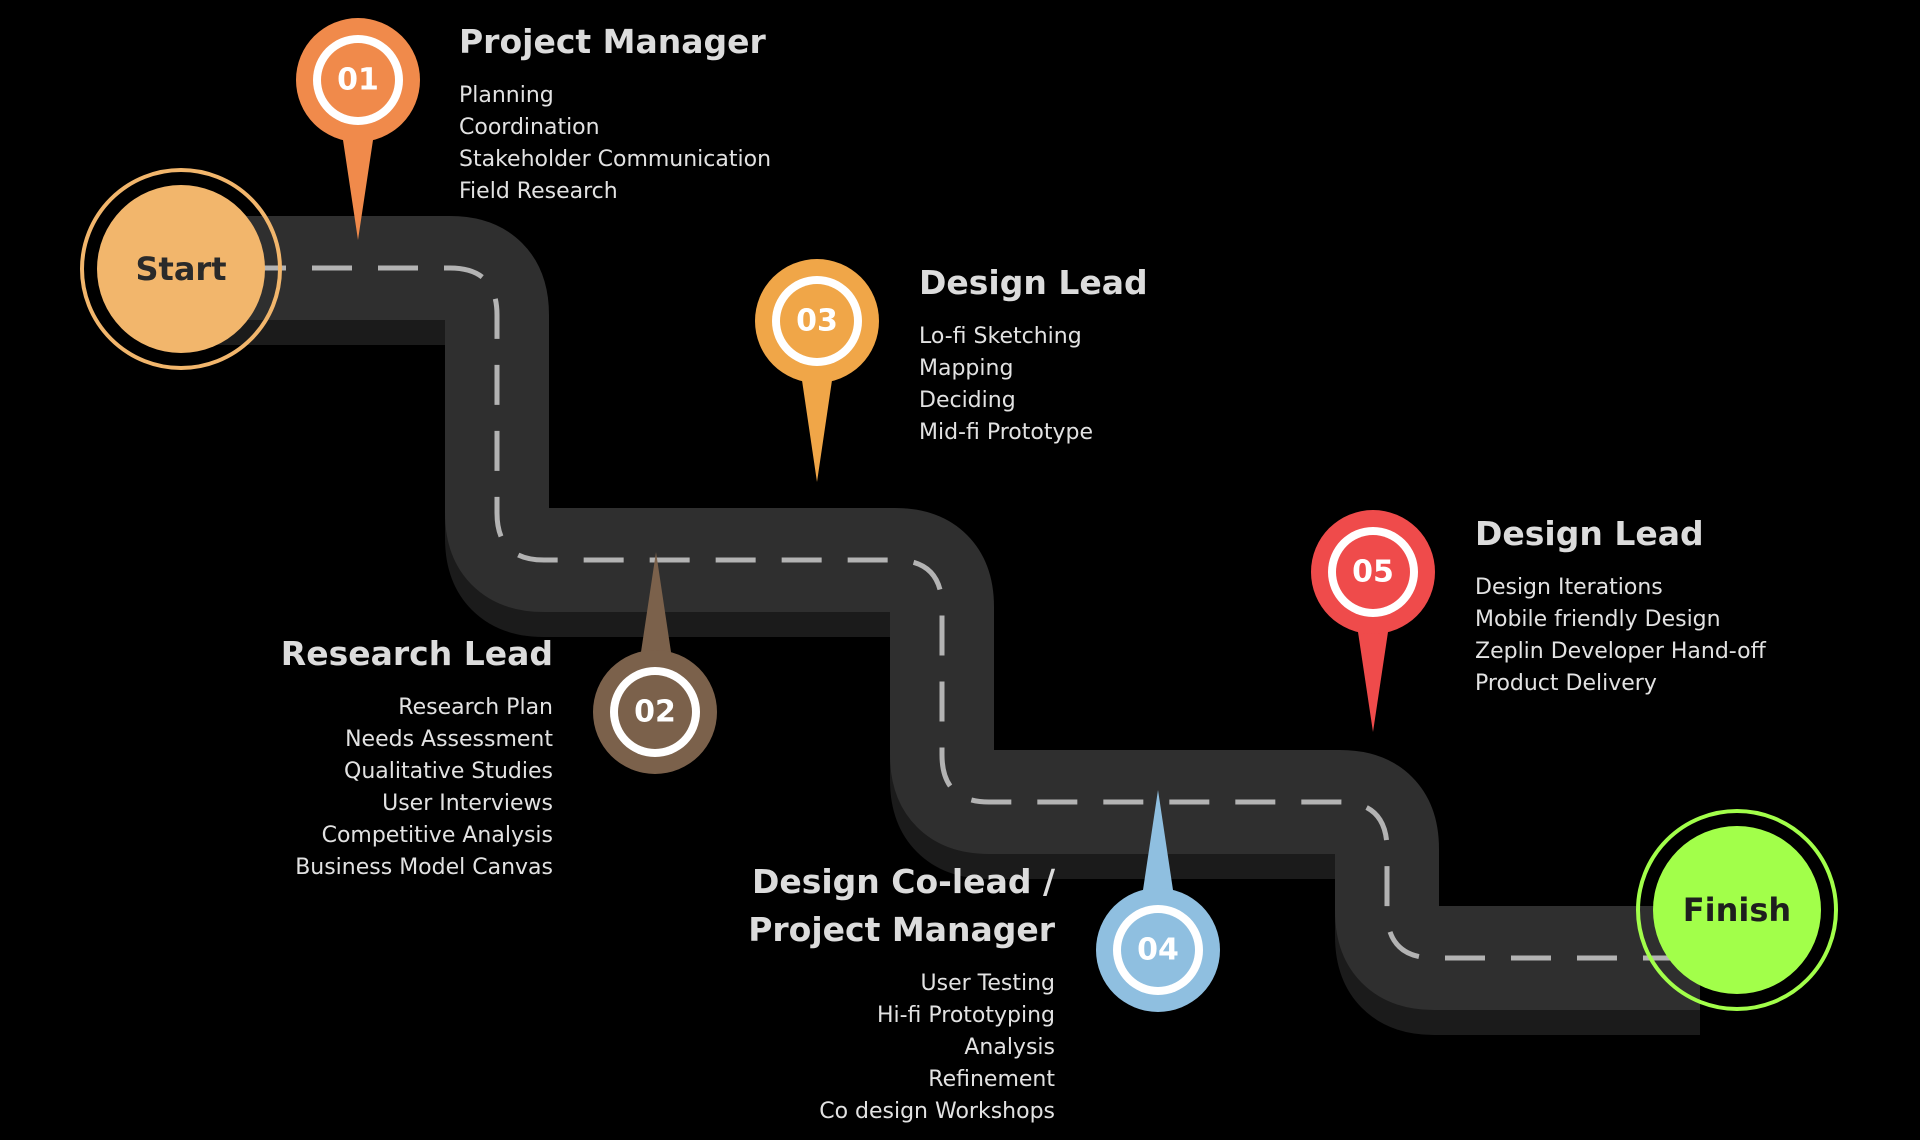 The height and width of the screenshot is (1140, 1920). I want to click on list-item: Needs Assessment, so click(449, 739).